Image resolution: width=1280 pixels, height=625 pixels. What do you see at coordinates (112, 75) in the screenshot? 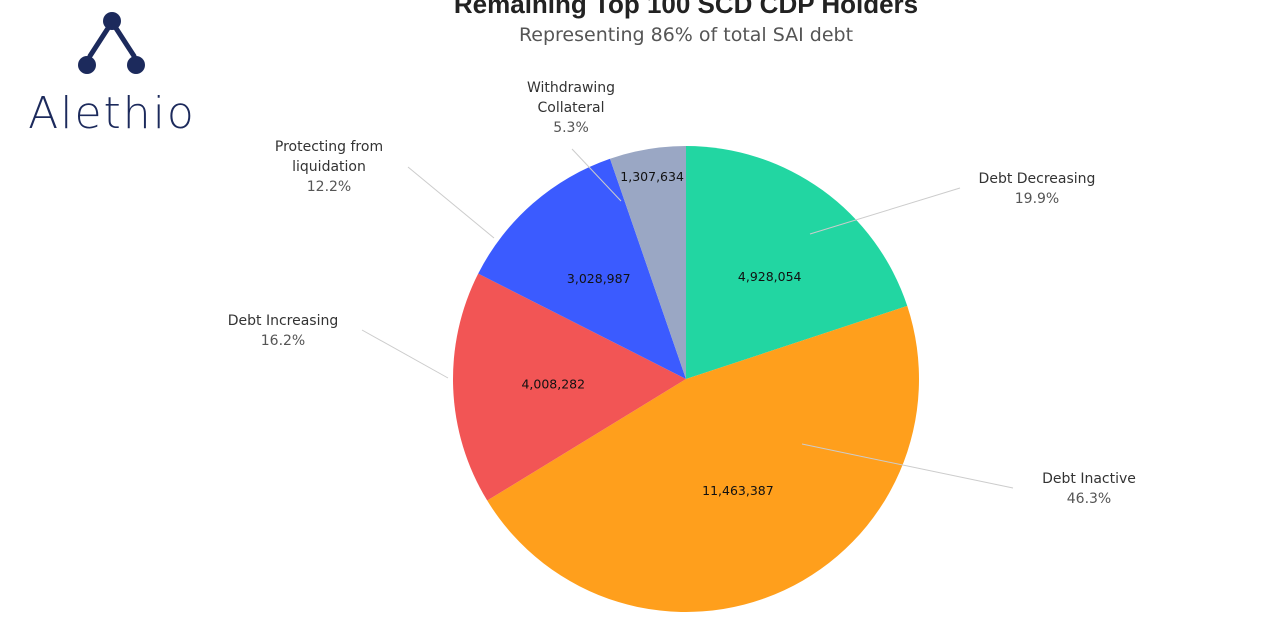
I see `alethio-logo: Alethio` at bounding box center [112, 75].